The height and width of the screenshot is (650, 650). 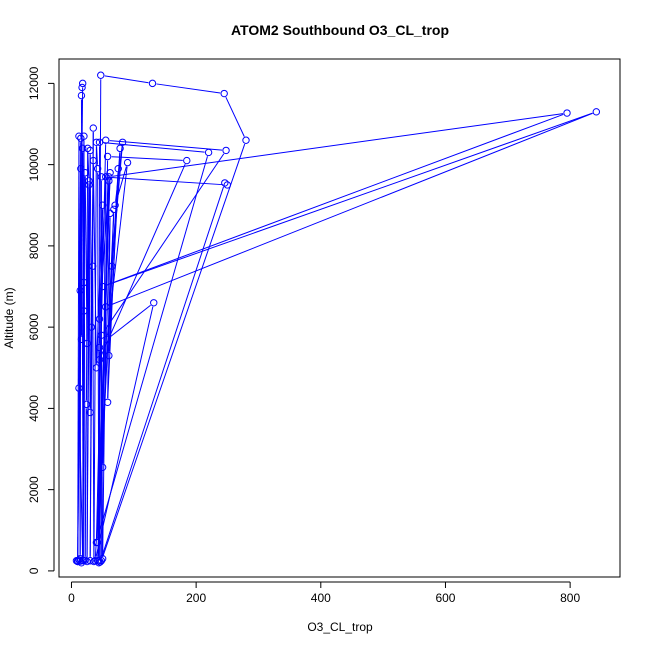 What do you see at coordinates (34, 245) in the screenshot?
I see `y-tick-label: 8000` at bounding box center [34, 245].